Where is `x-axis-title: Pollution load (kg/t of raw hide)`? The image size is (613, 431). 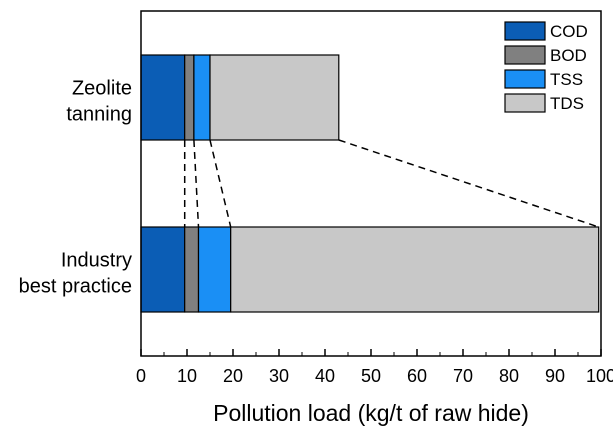 x-axis-title: Pollution load (kg/t of raw hide) is located at coordinates (371, 413).